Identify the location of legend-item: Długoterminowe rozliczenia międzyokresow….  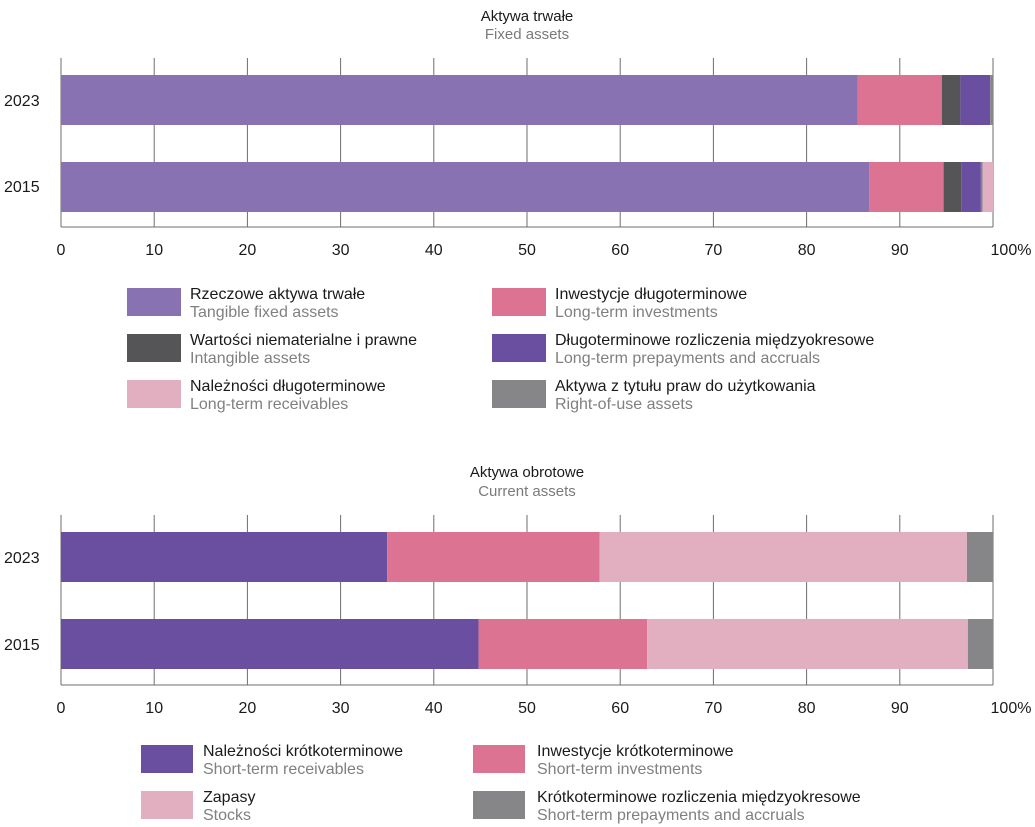
(683, 349).